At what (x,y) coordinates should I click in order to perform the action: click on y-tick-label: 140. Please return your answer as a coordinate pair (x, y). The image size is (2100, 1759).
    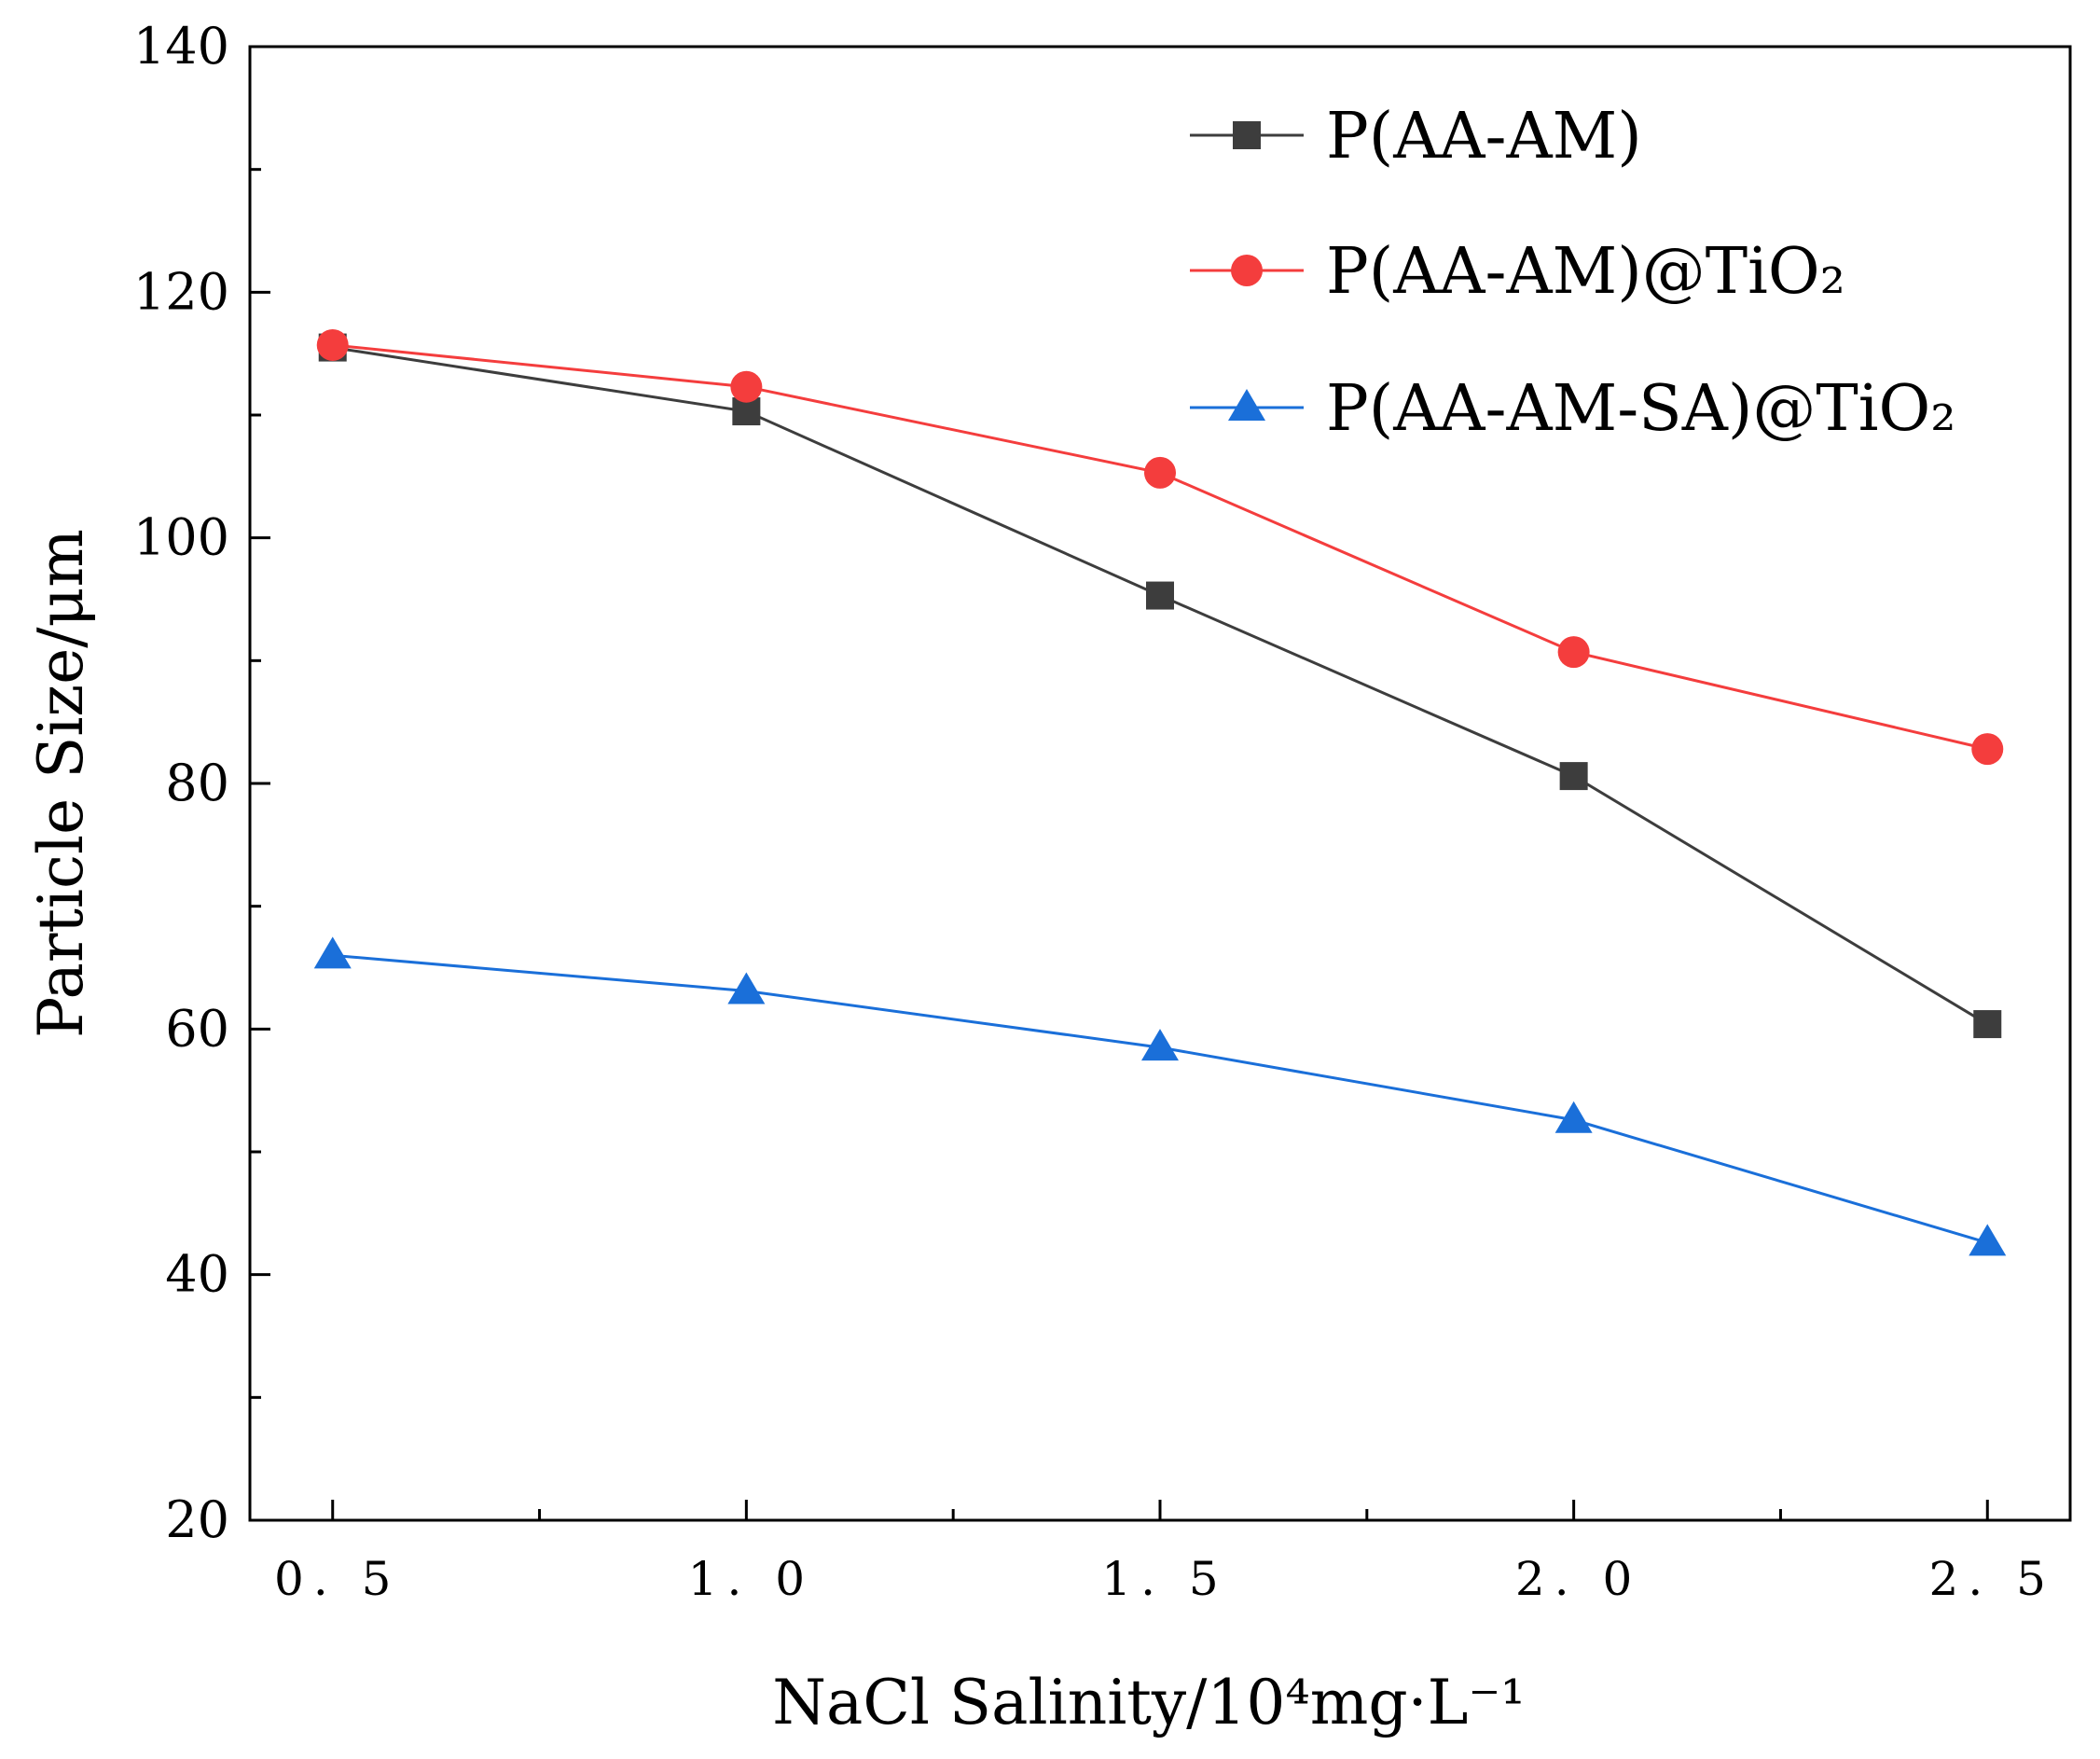
    Looking at the image, I should click on (181, 46).